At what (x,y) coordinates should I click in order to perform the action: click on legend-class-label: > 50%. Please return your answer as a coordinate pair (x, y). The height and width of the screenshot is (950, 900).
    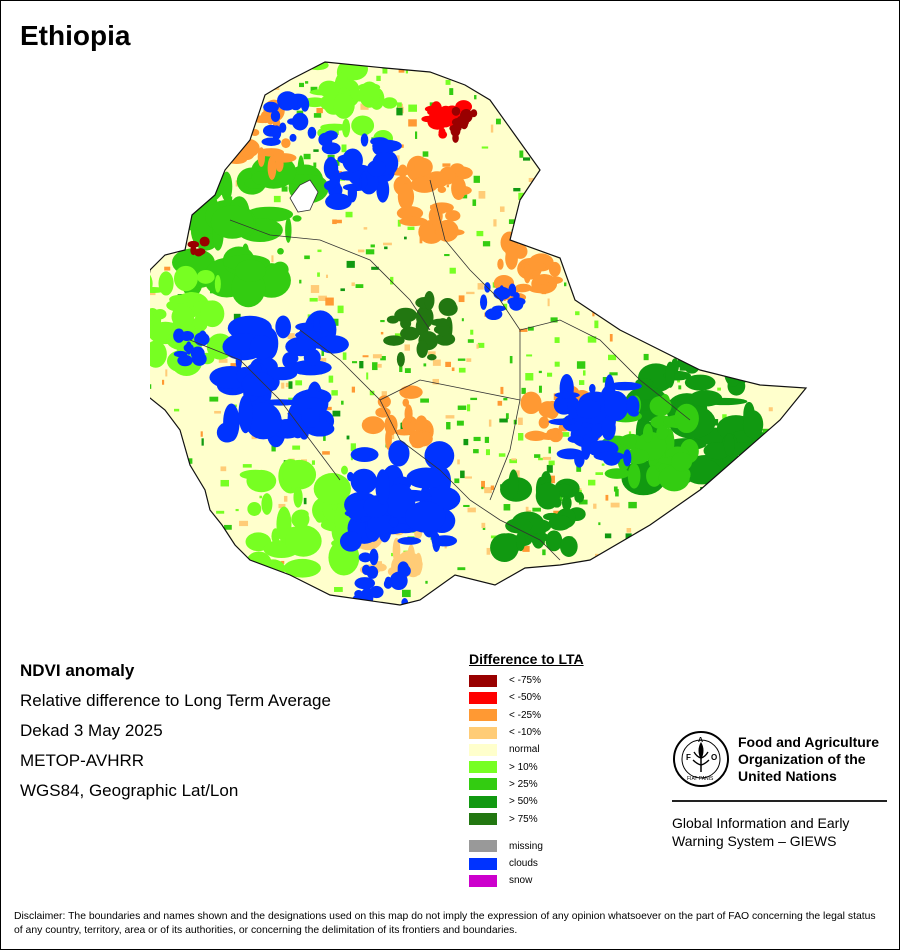
    Looking at the image, I should click on (523, 802).